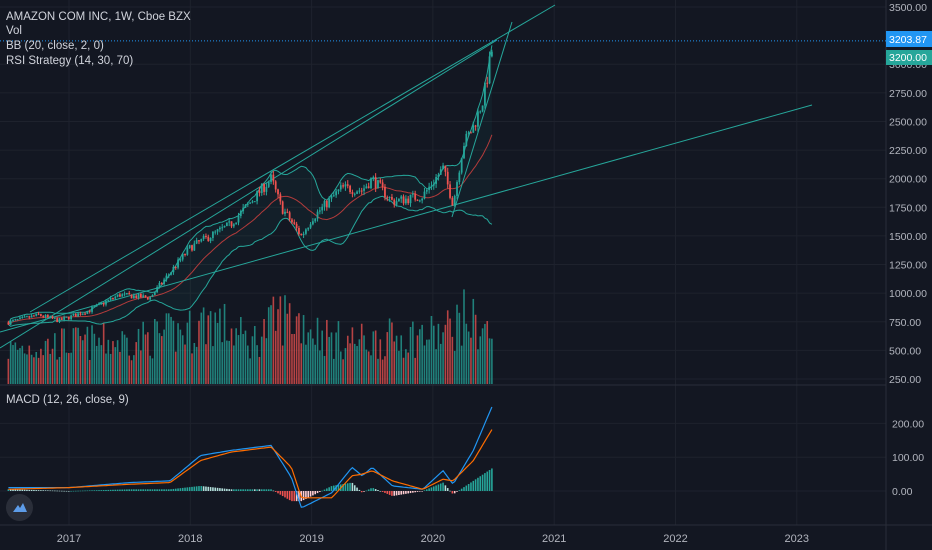 Image resolution: width=932 pixels, height=550 pixels. Describe the element at coordinates (55, 46) in the screenshot. I see `indicator-bb-label: BB (20, close, 2, 0)` at that location.